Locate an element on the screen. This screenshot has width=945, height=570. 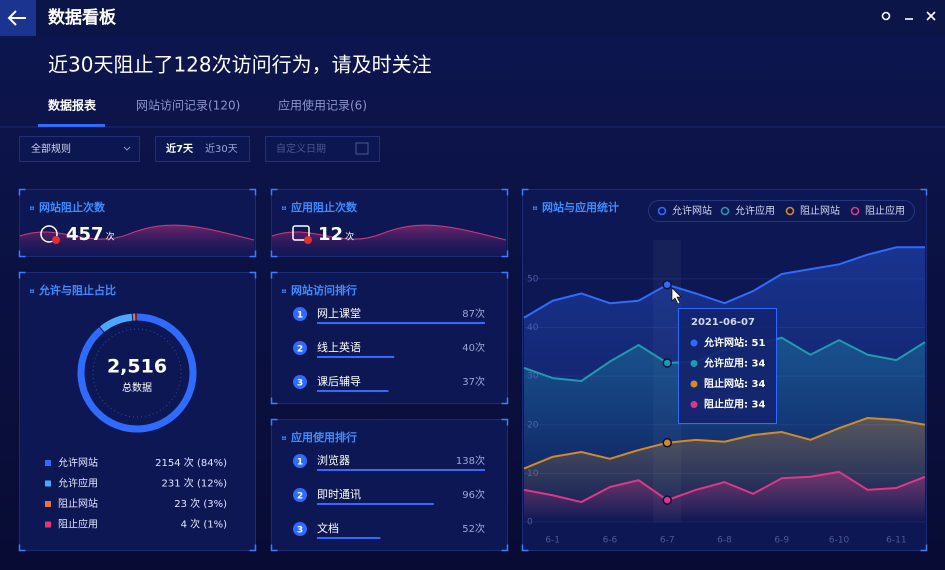
series-line is located at coordinates (724, 282).